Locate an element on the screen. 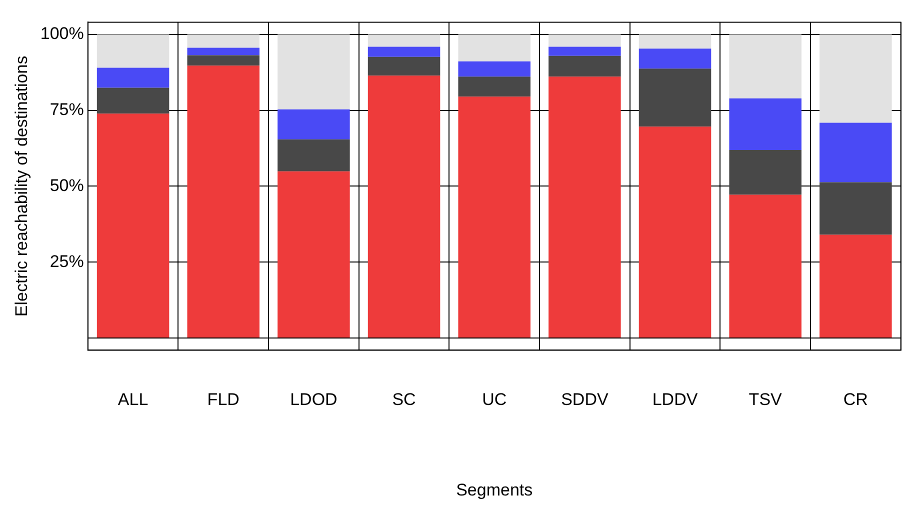 The image size is (916, 511). y-tick-label: 25% is located at coordinates (67, 261).